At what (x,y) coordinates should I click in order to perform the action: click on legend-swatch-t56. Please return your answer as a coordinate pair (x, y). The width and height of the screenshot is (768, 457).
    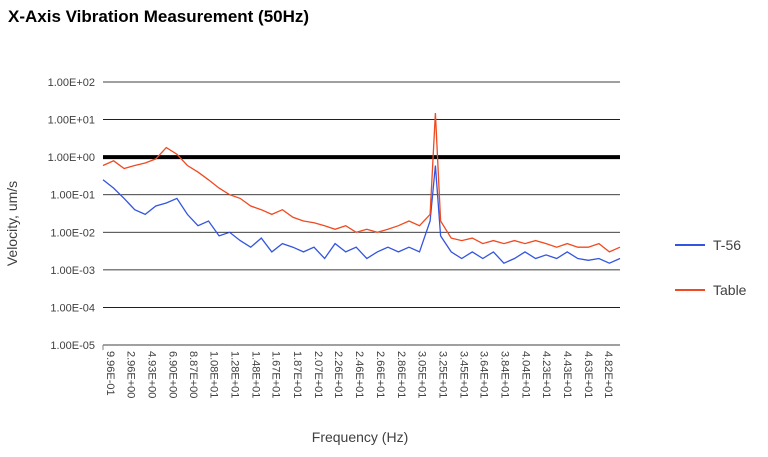
    Looking at the image, I should click on (690, 245).